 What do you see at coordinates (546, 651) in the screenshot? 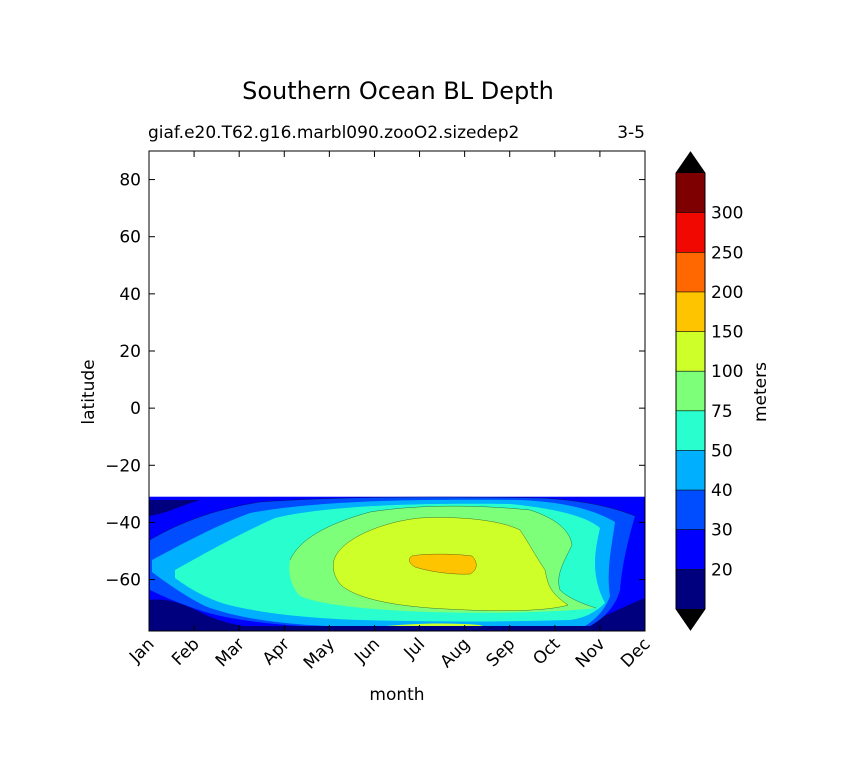
I see `x-tick-label: Oct` at bounding box center [546, 651].